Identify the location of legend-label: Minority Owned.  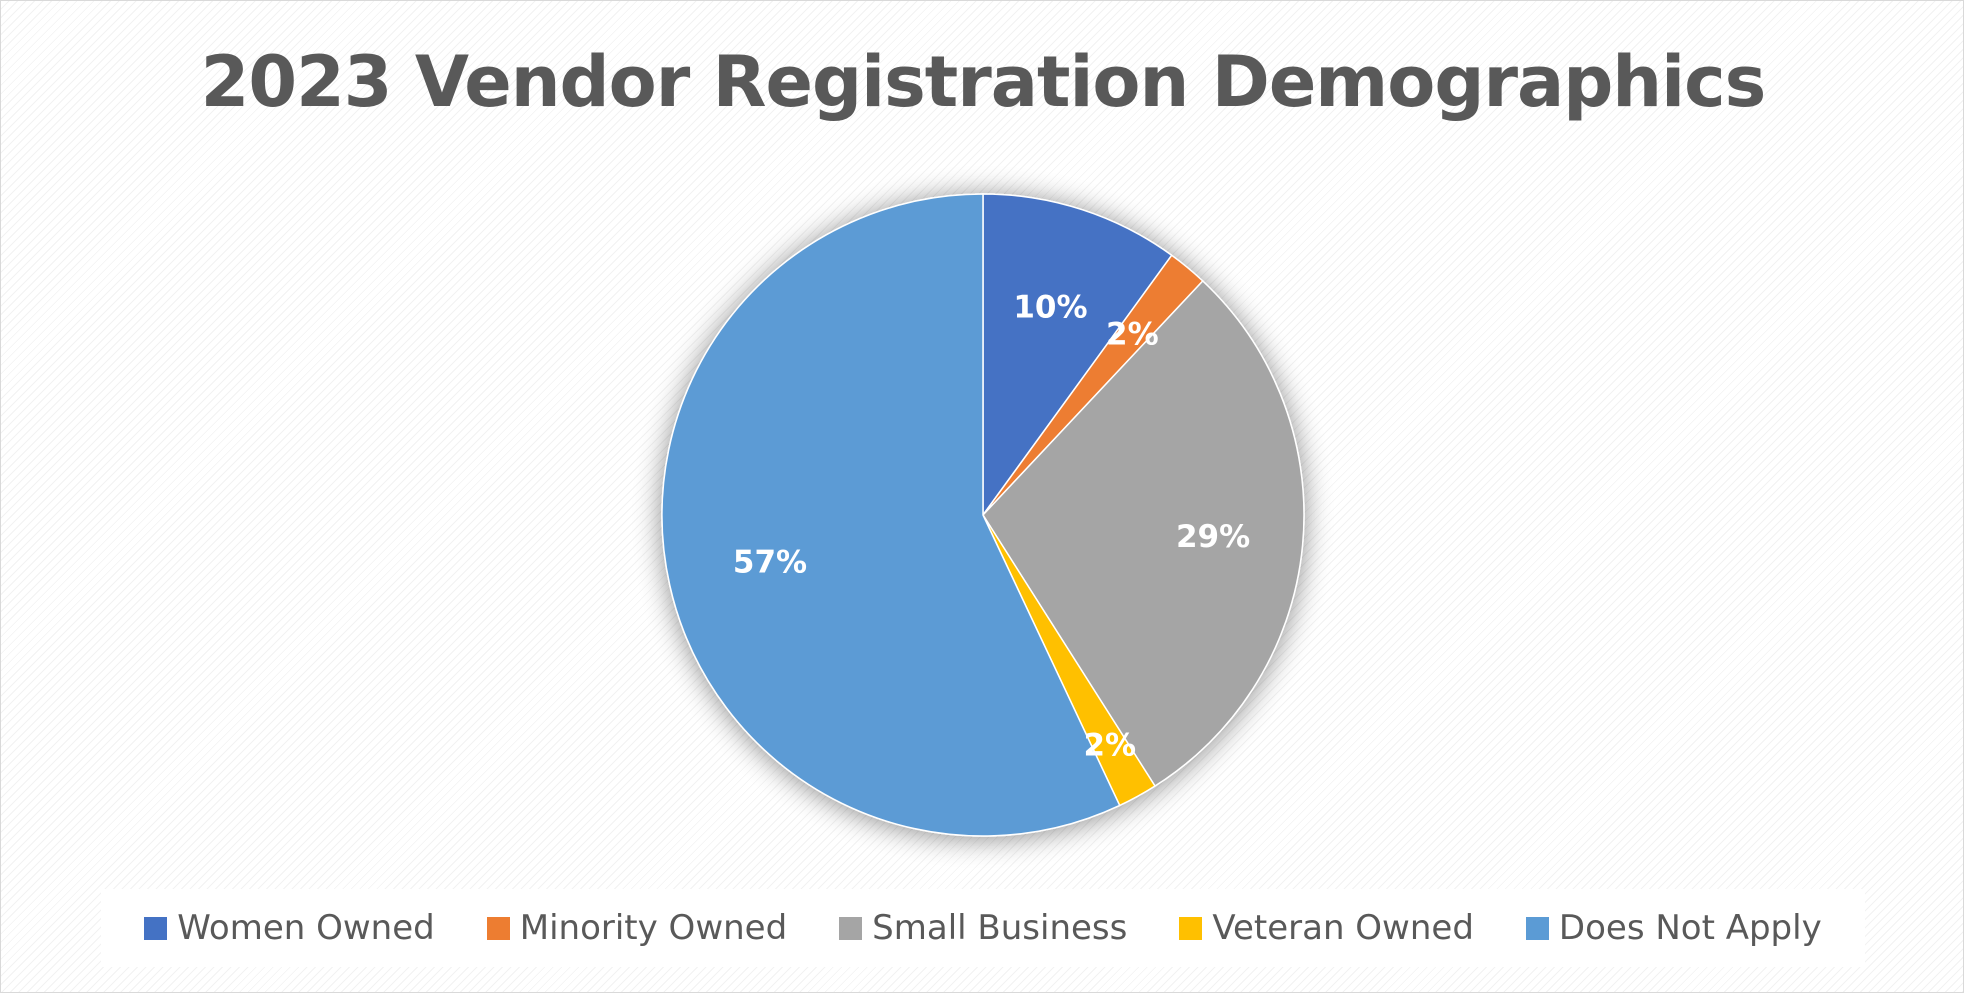
(653, 928).